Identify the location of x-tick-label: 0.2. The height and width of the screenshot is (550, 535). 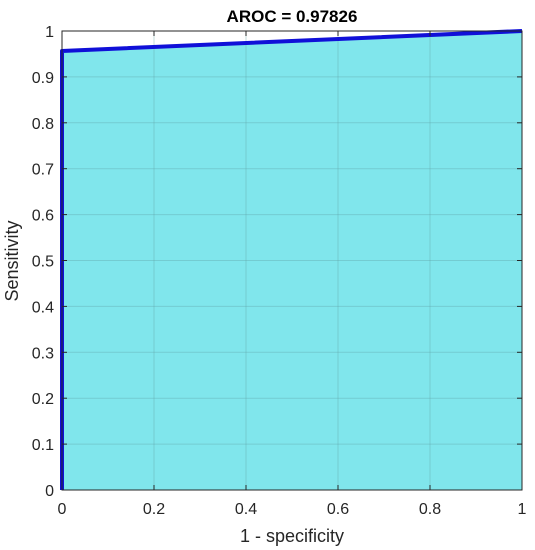
(154, 509).